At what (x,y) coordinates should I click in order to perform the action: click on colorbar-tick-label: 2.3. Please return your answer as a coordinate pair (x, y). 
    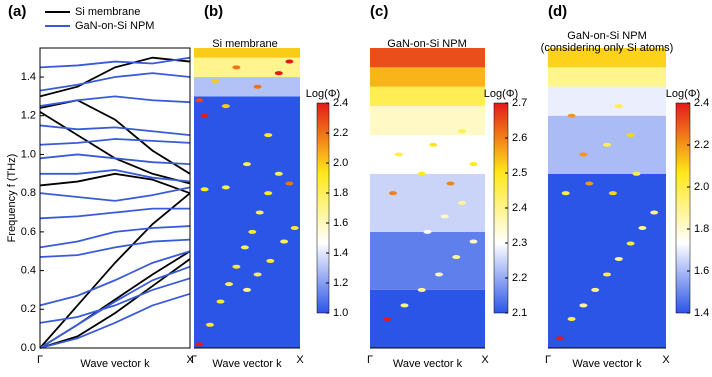
    Looking at the image, I should click on (519, 243).